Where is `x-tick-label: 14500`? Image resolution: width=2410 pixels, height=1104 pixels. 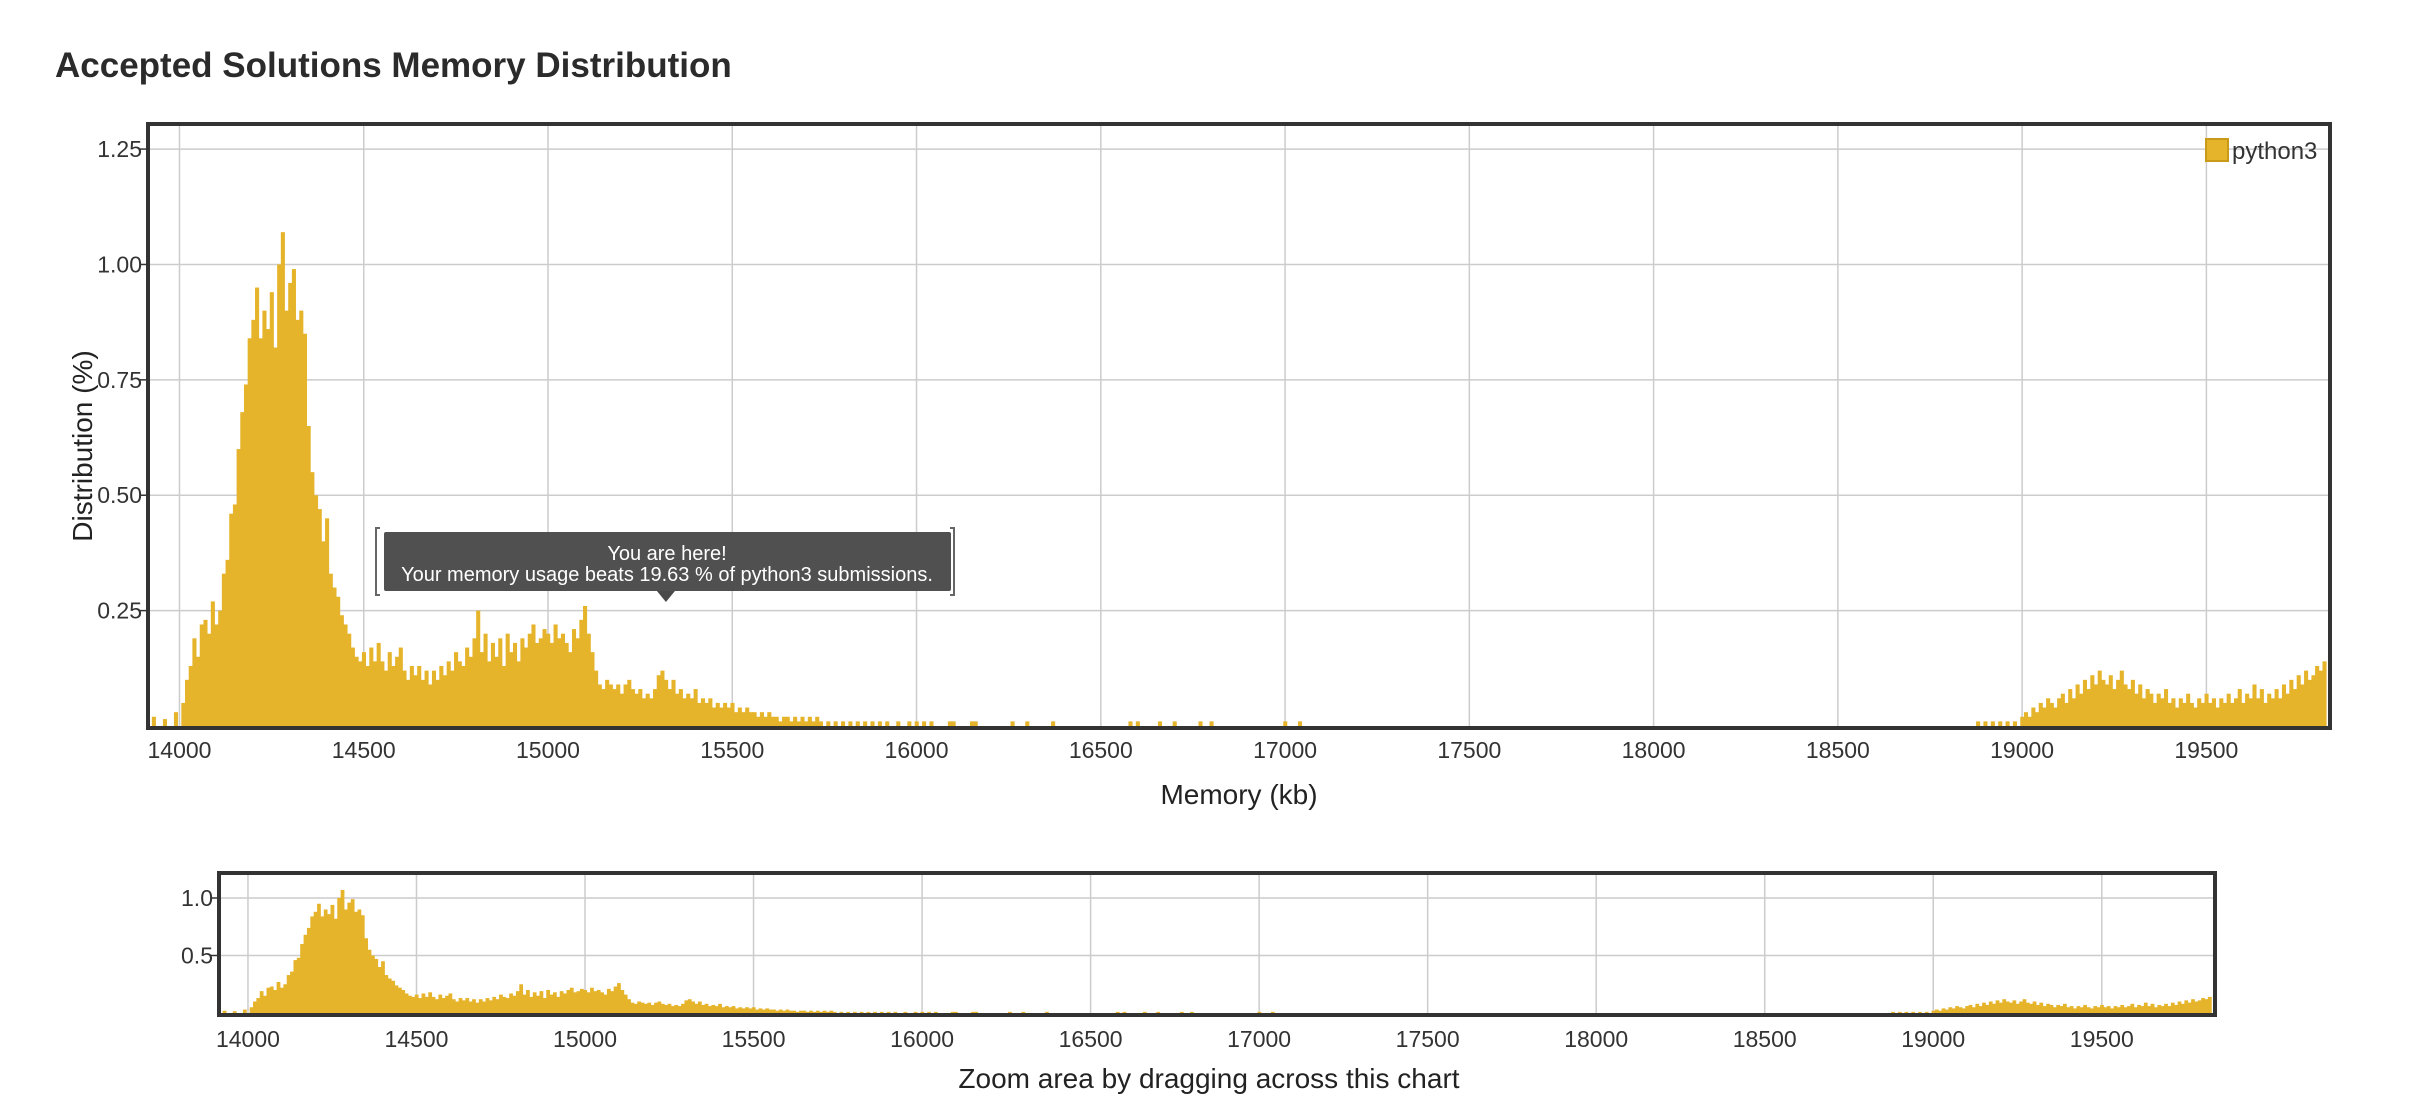 x-tick-label: 14500 is located at coordinates (364, 750).